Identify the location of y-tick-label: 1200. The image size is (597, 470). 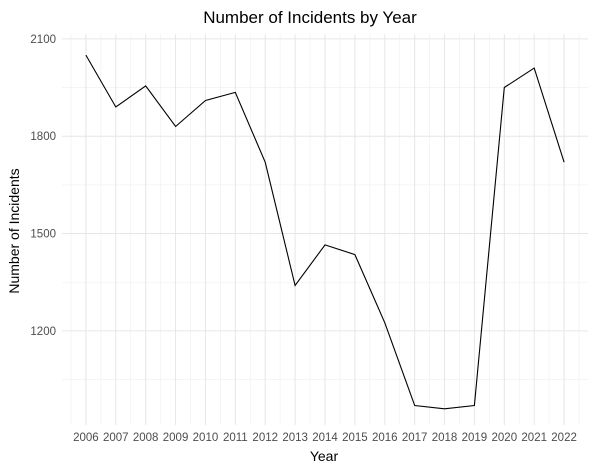
(43, 332).